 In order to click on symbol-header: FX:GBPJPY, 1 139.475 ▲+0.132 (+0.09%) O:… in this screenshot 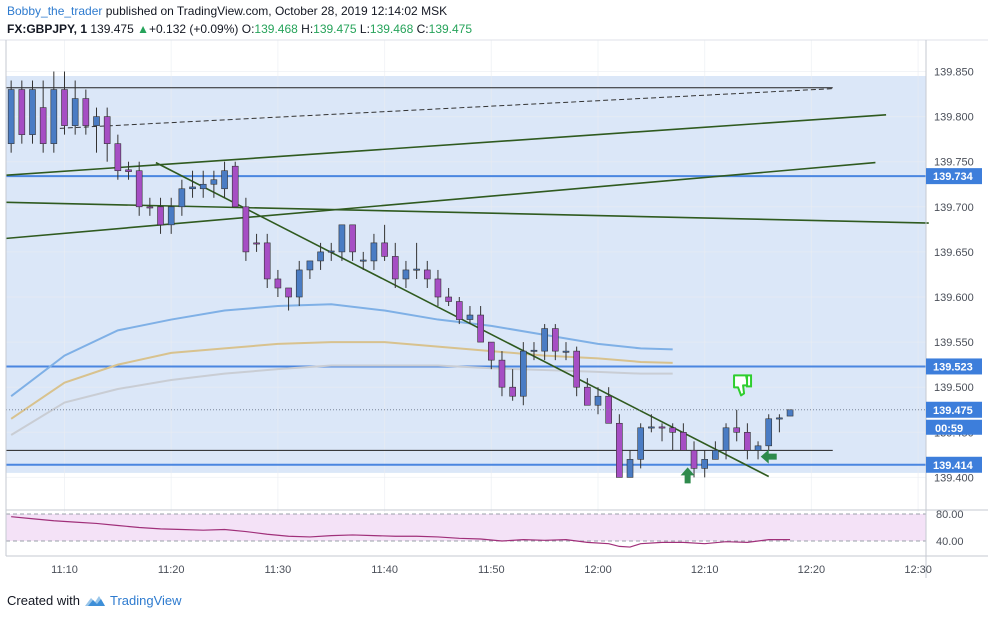, I will do `click(239, 29)`.